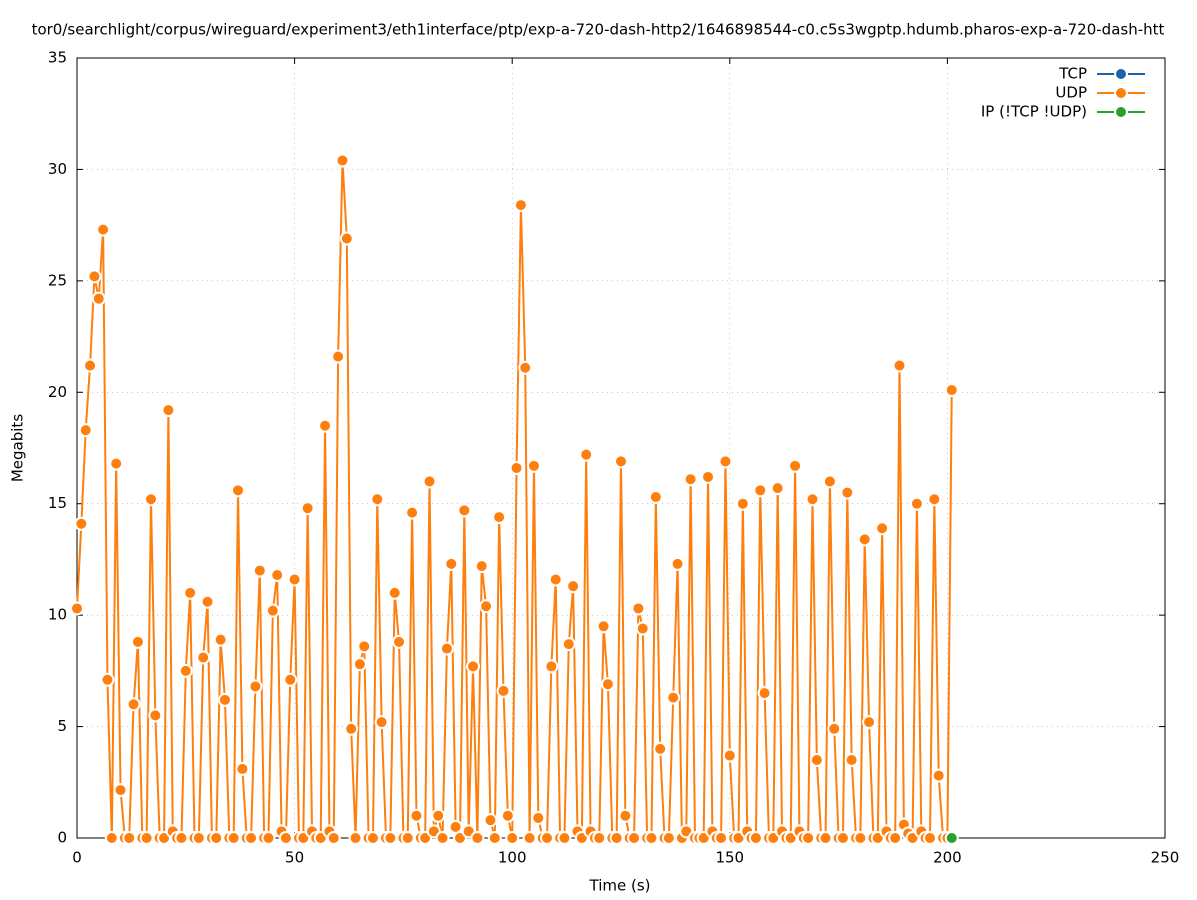 The width and height of the screenshot is (1197, 900). What do you see at coordinates (947, 858) in the screenshot?
I see `x-tick-label: 200` at bounding box center [947, 858].